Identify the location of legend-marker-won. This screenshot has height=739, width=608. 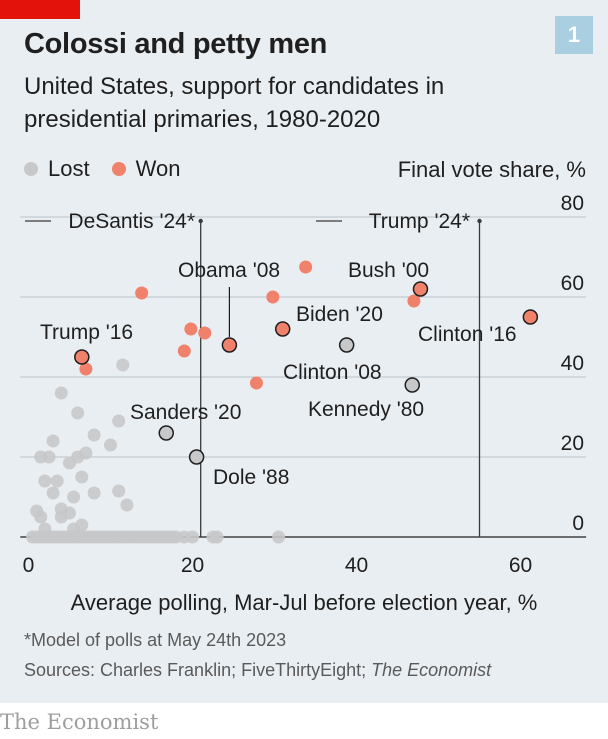
(118, 169).